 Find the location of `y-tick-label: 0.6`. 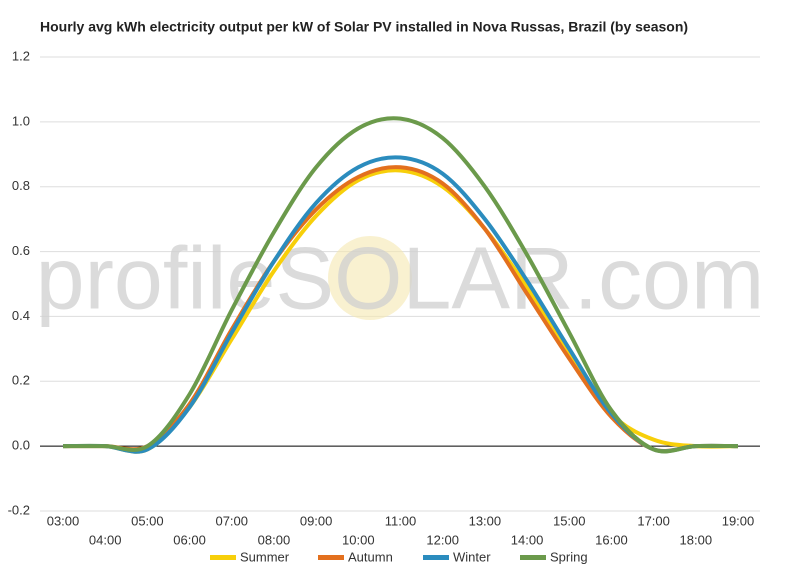

y-tick-label: 0.6 is located at coordinates (21, 250).